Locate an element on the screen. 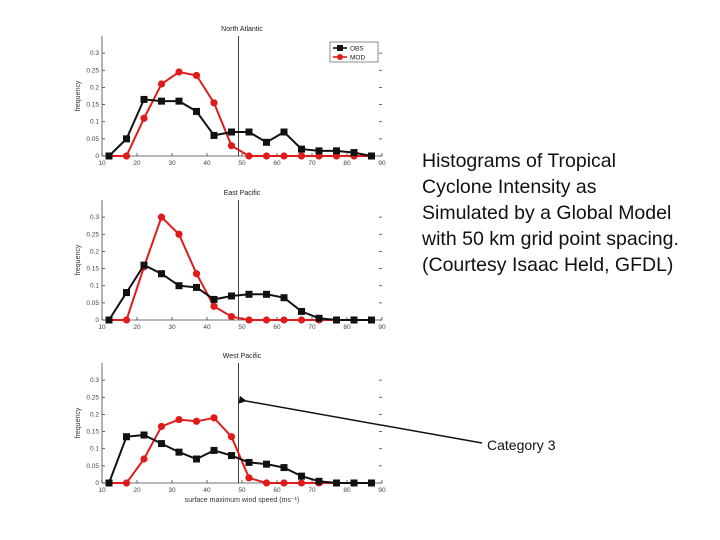  category-3-arrow is located at coordinates (360, 419).